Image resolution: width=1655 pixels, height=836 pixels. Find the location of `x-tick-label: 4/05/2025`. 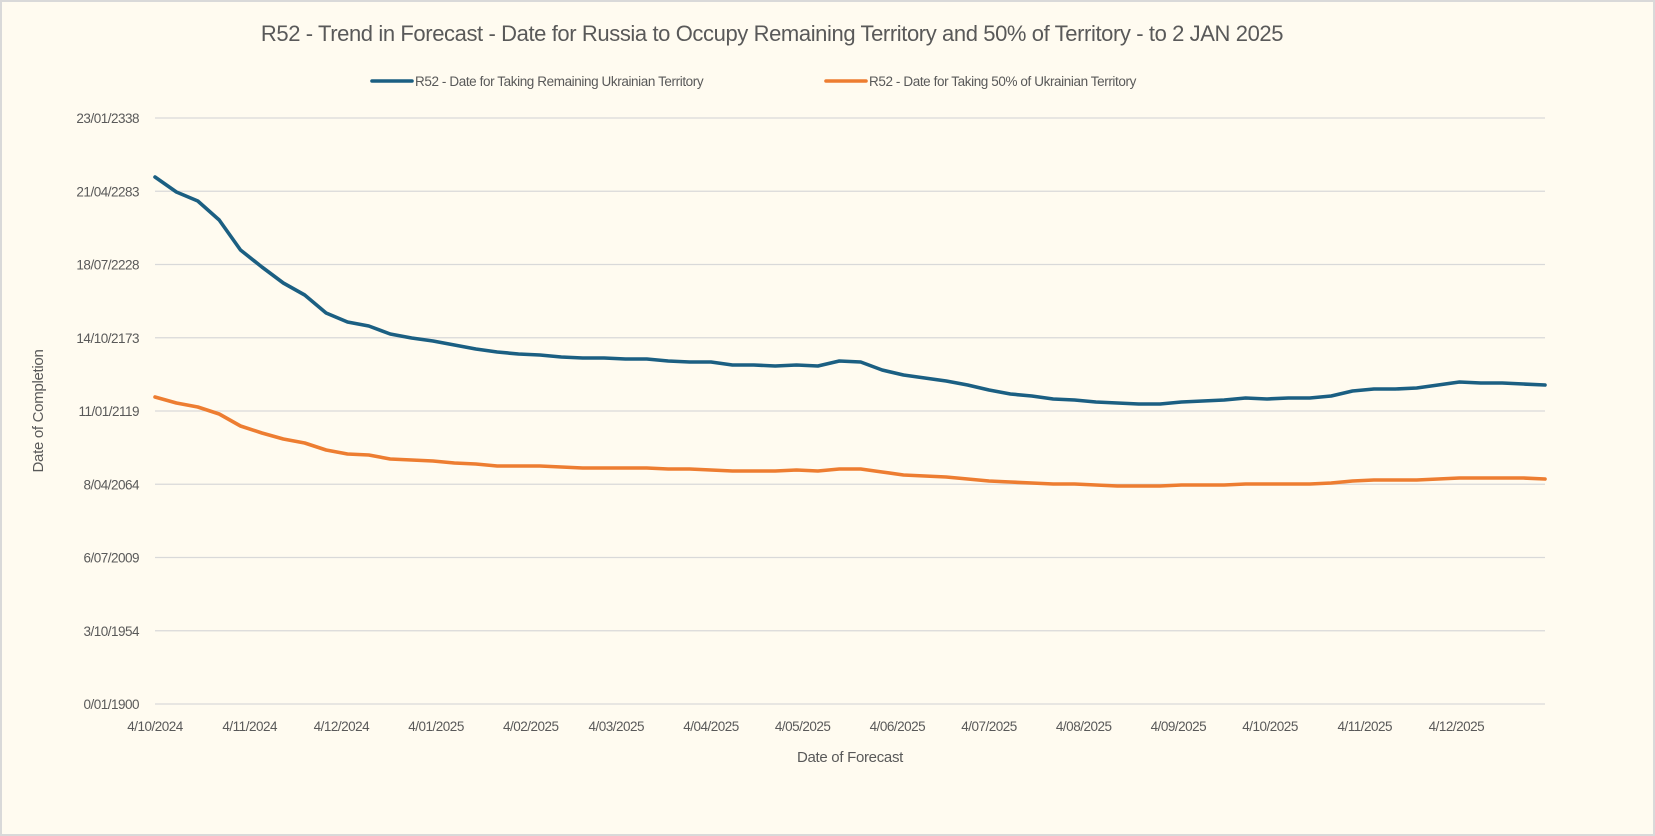

x-tick-label: 4/05/2025 is located at coordinates (803, 726).